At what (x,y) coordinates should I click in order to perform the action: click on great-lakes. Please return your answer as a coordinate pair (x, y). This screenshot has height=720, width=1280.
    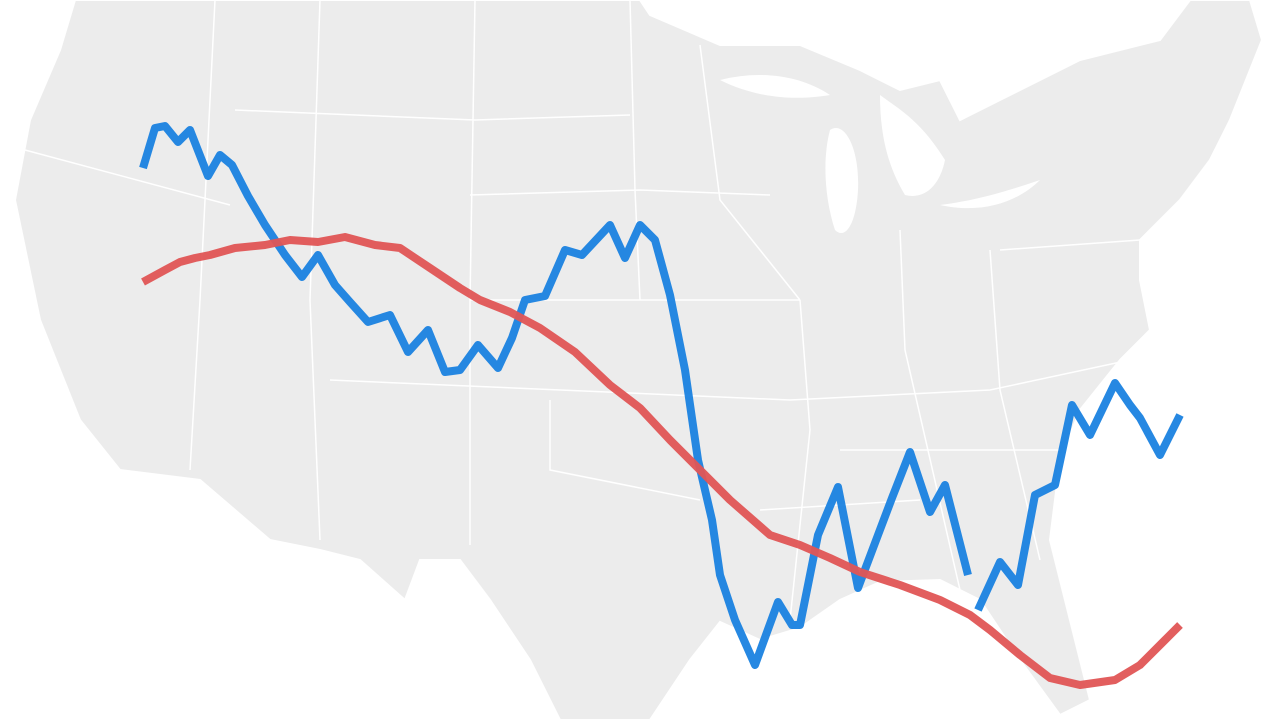
    Looking at the image, I should click on (880, 154).